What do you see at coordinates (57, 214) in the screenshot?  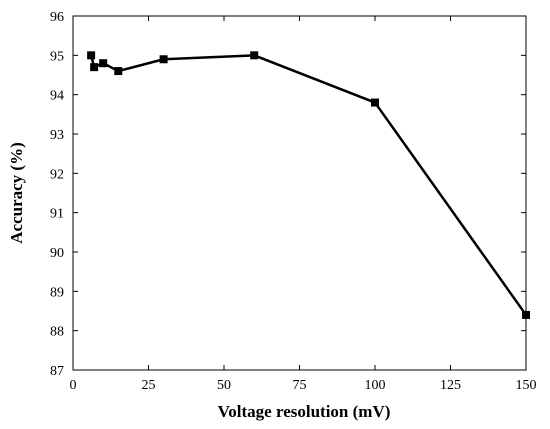 I see `y-tick-label: 91` at bounding box center [57, 214].